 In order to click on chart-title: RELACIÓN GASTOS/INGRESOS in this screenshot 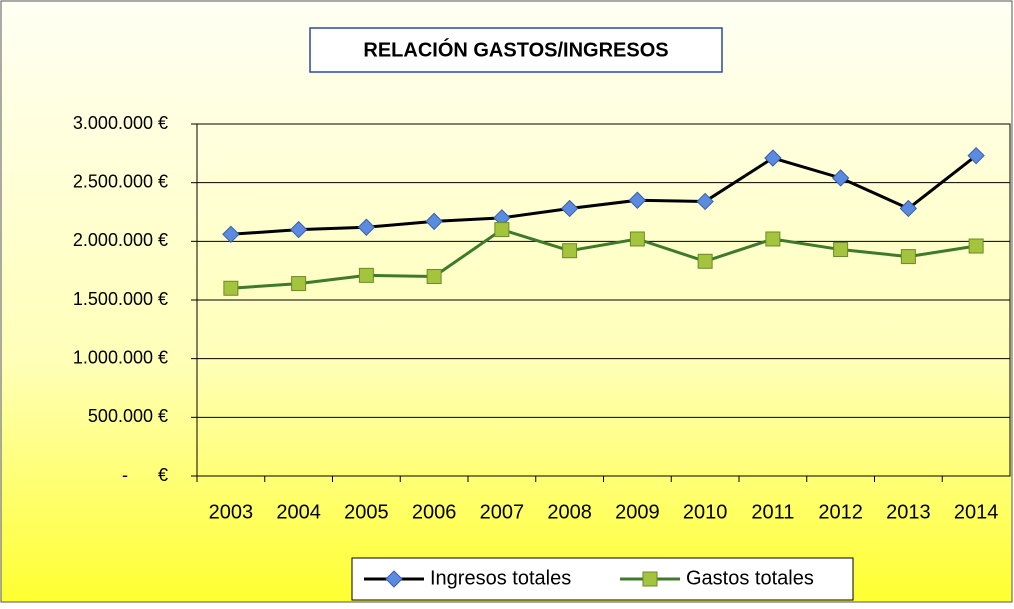, I will do `click(515, 49)`.